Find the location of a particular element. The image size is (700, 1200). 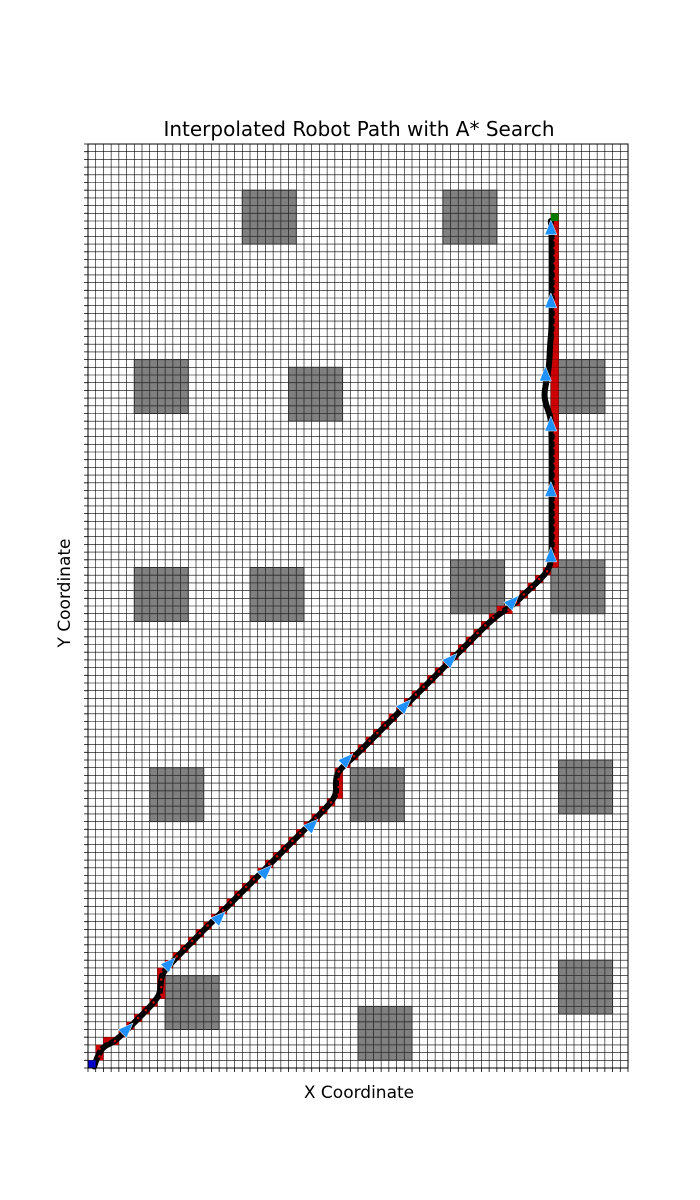

chart-title: Interpolated Robot Path with A* Search is located at coordinates (358, 129).